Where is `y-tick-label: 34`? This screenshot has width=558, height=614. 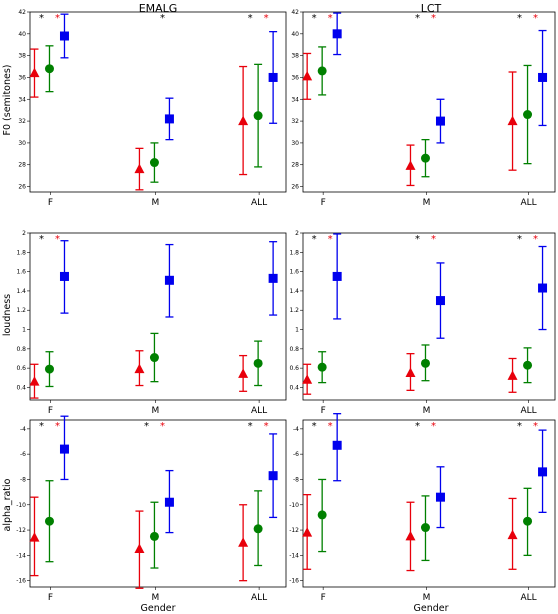
y-tick-label: 34 is located at coordinates (295, 99).